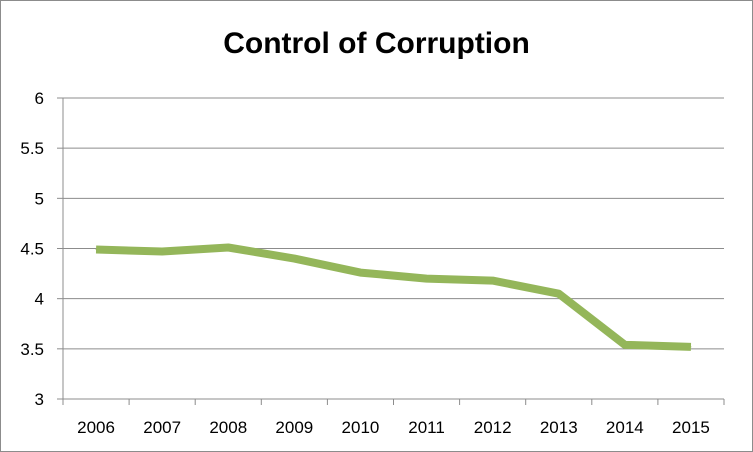 The height and width of the screenshot is (452, 753). Describe the element at coordinates (39, 399) in the screenshot. I see `y-tick-label: 3` at that location.